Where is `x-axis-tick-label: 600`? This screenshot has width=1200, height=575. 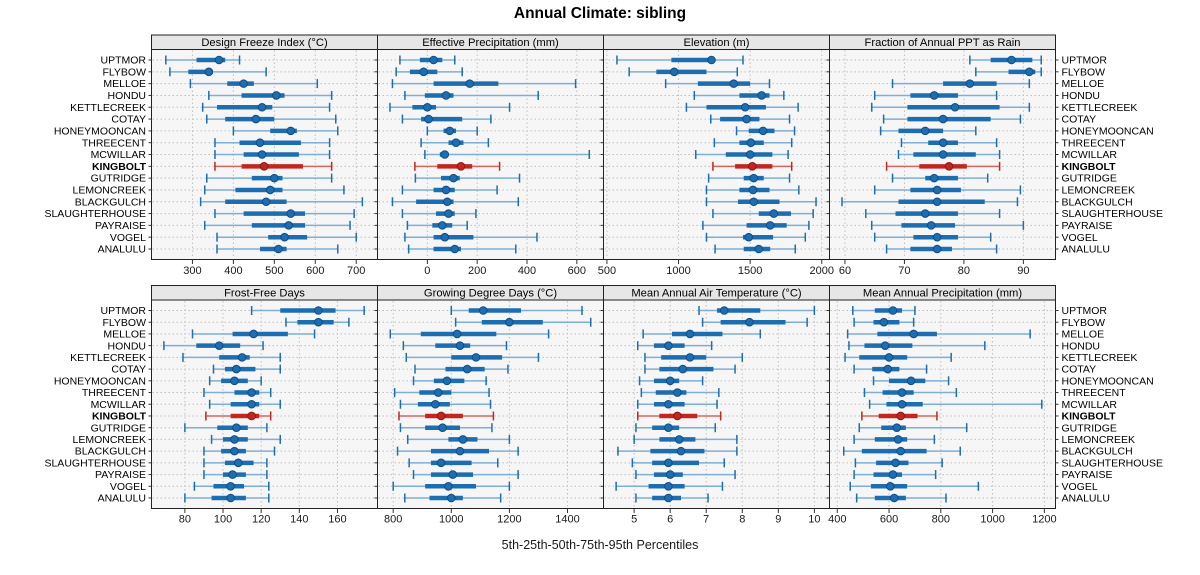
x-axis-tick-label: 600 is located at coordinates (577, 271).